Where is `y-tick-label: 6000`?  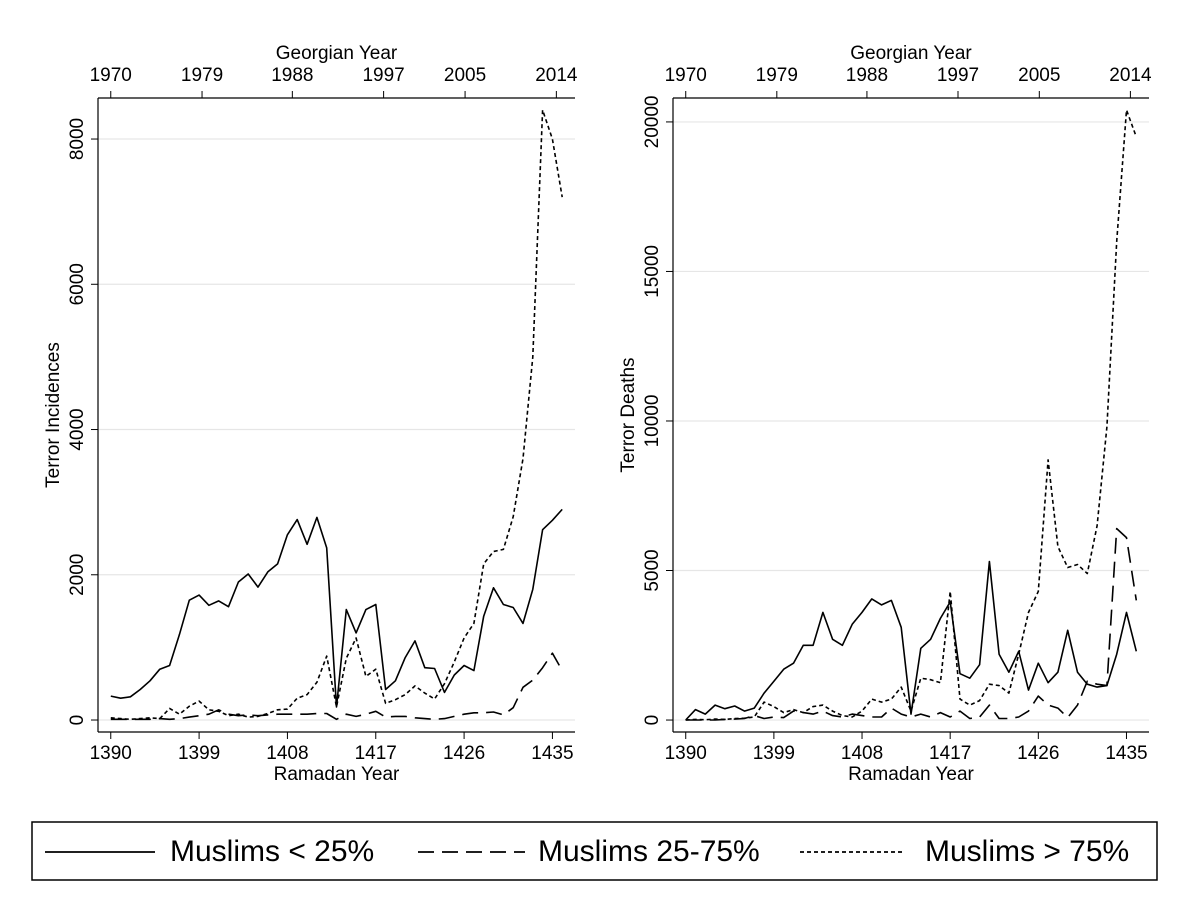
y-tick-label: 6000 is located at coordinates (77, 284).